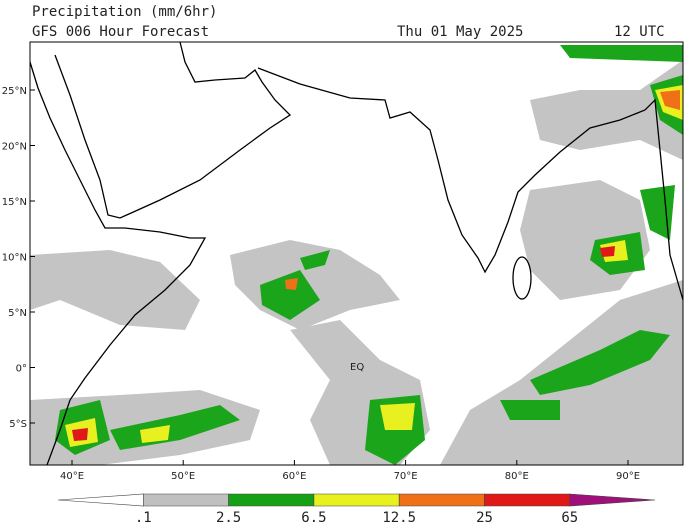 The image size is (700, 525). What do you see at coordinates (228, 517) in the screenshot?
I see `colorbar-label: 2.5` at bounding box center [228, 517].